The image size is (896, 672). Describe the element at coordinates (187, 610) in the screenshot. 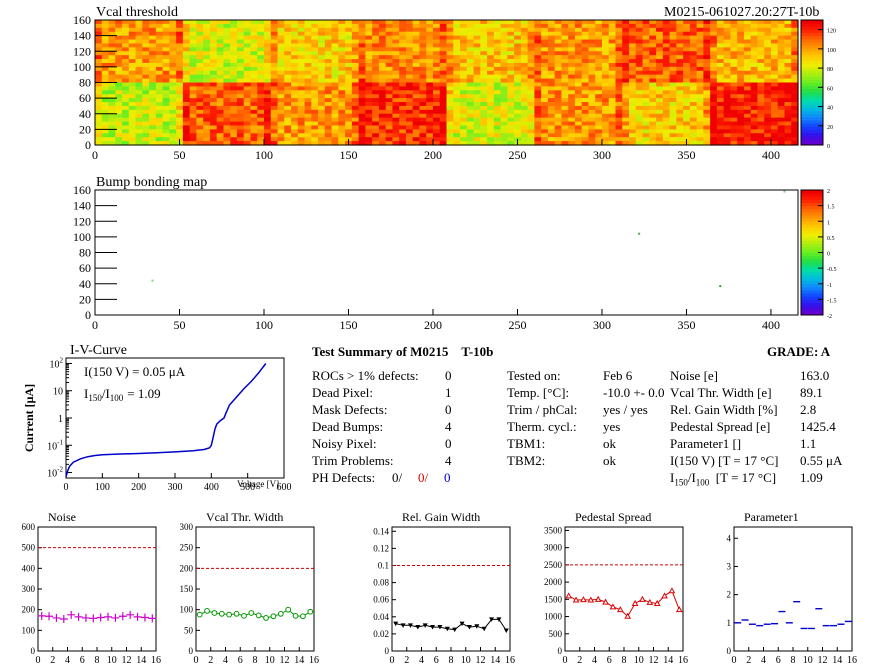

I see `y-tick-label: 100` at that location.